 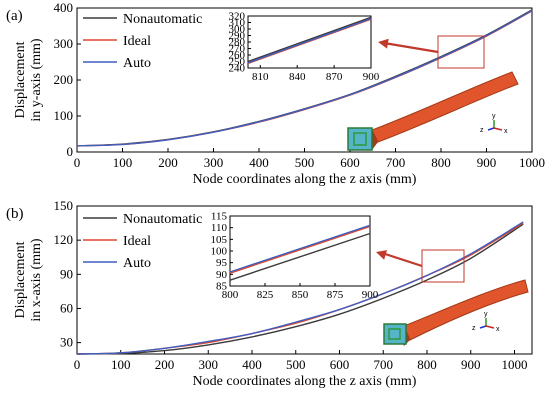 What do you see at coordinates (36, 280) in the screenshot?
I see `y-axis-title-line2: in x-axis (mm)` at bounding box center [36, 280].